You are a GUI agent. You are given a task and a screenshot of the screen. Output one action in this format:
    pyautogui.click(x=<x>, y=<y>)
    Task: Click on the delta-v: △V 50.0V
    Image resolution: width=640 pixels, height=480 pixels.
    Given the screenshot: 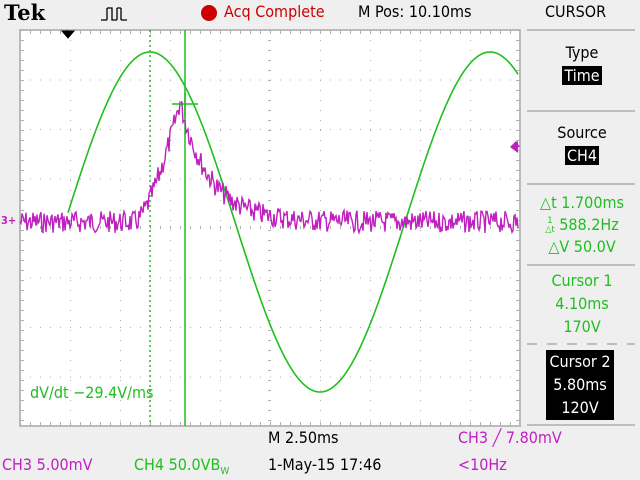 What is the action you would take?
    pyautogui.click(x=582, y=246)
    